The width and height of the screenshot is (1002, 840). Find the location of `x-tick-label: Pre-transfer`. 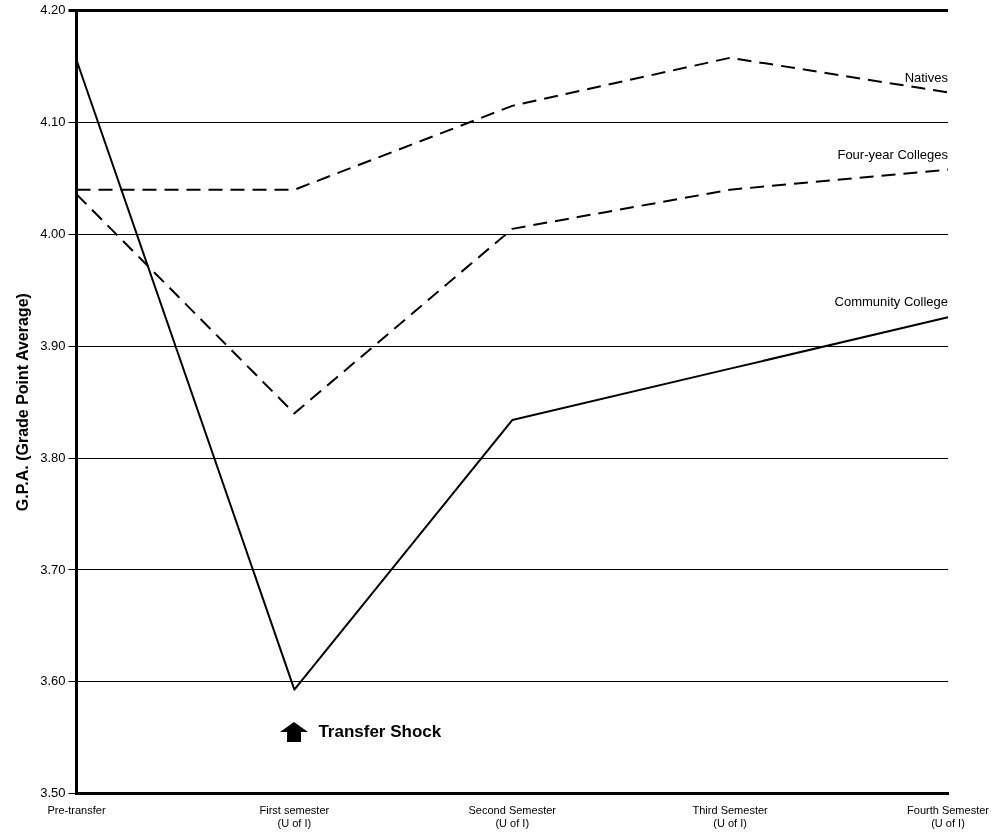

x-tick-label: Pre-transfer is located at coordinates (76, 810).